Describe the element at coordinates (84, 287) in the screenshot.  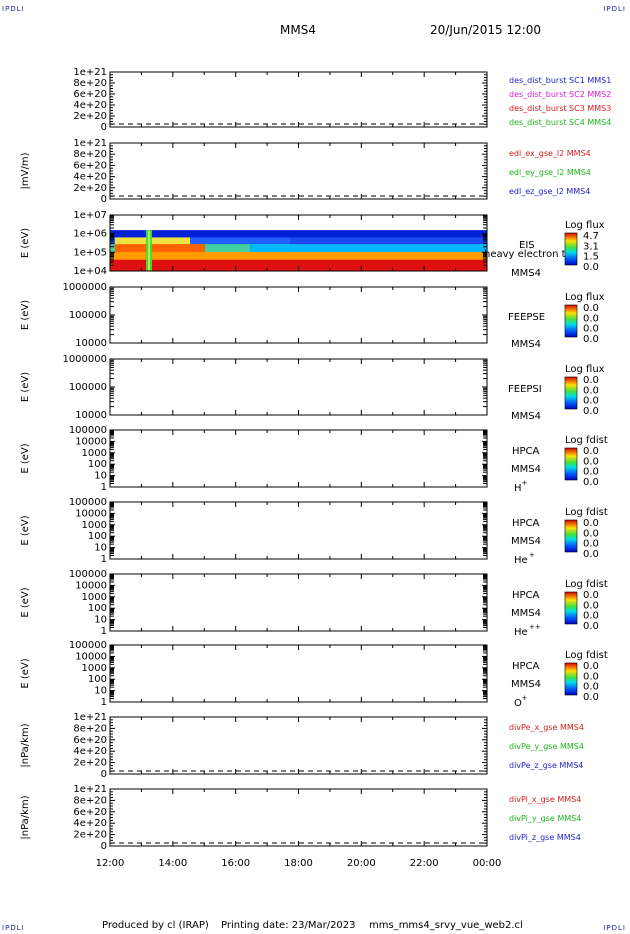
I see `panel-4-ytick-label: 1000000` at that location.